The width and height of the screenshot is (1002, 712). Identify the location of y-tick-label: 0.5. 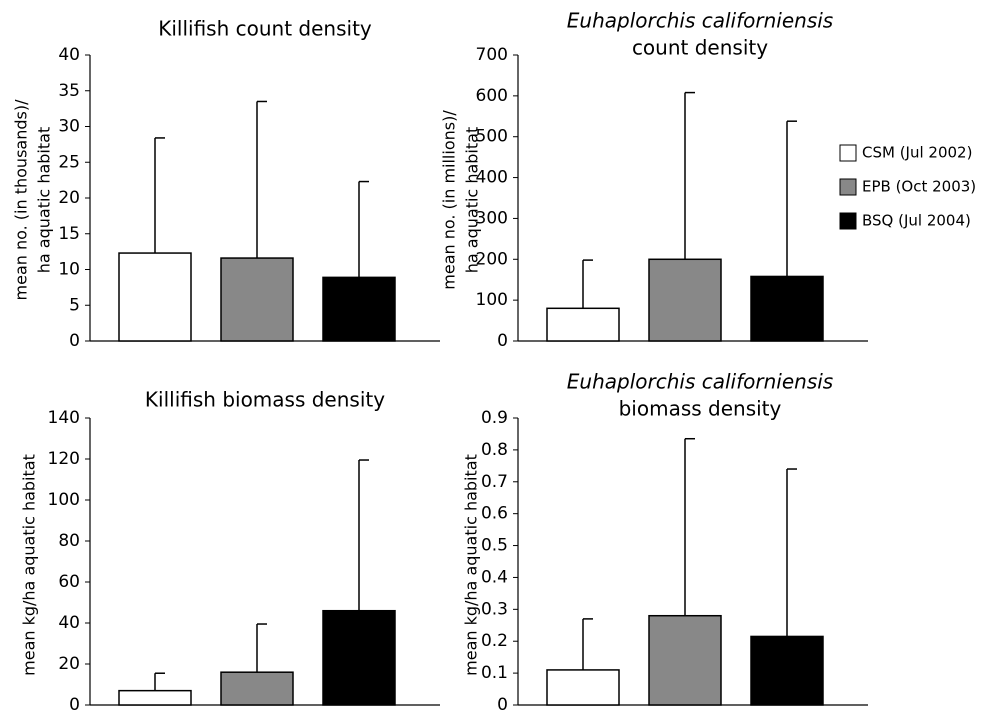
(494, 546).